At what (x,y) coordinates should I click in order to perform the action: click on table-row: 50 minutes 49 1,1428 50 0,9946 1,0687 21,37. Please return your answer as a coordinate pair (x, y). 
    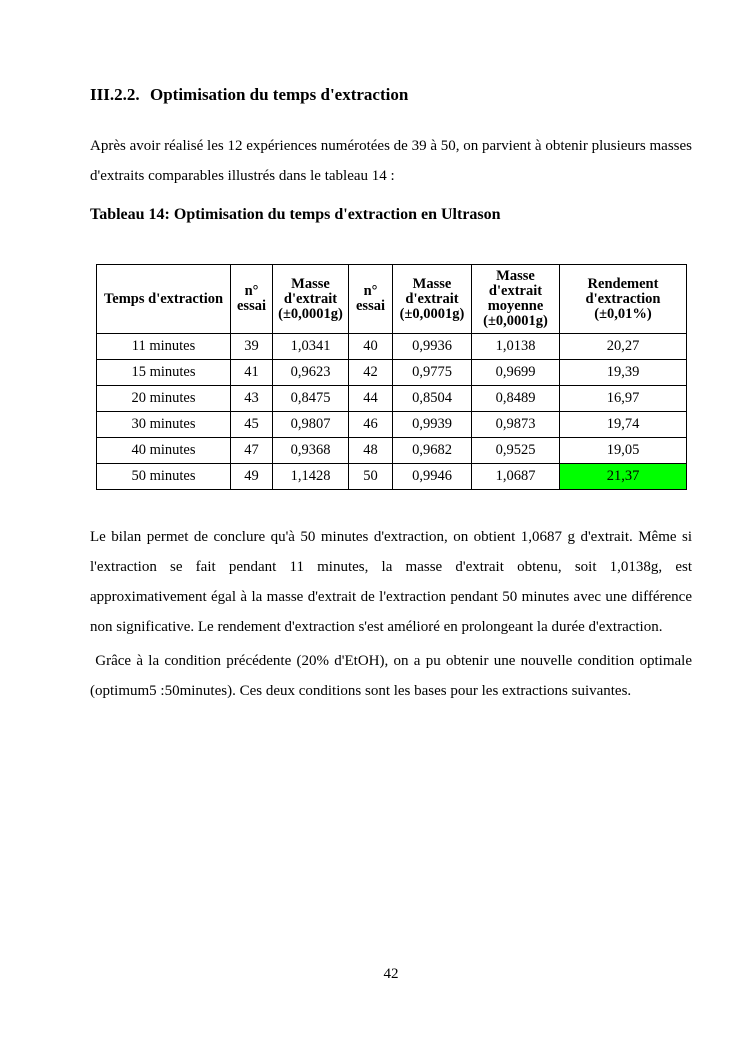
    Looking at the image, I should click on (391, 476).